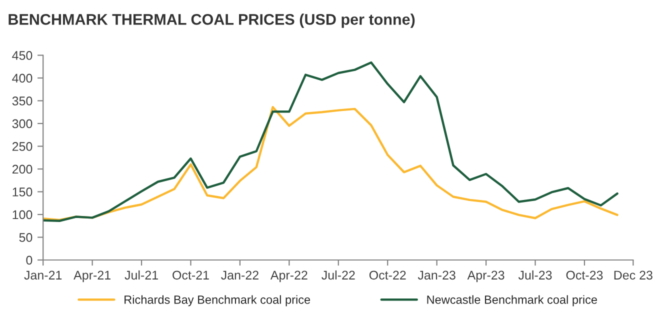 The image size is (663, 325). What do you see at coordinates (22, 55) in the screenshot?
I see `y-tick-label: 450` at bounding box center [22, 55].